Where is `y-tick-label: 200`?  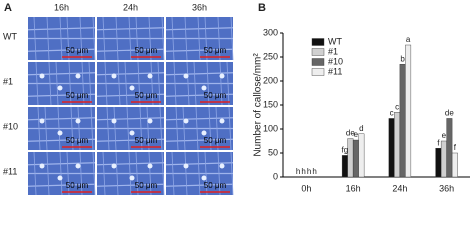 y-tick-label: 200 is located at coordinates (270, 80).